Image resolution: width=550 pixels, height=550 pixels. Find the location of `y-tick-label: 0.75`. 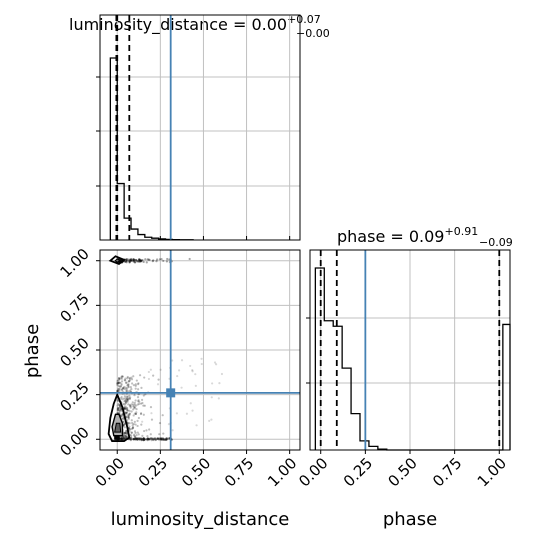

y-tick-label: 0.75 is located at coordinates (74, 307).